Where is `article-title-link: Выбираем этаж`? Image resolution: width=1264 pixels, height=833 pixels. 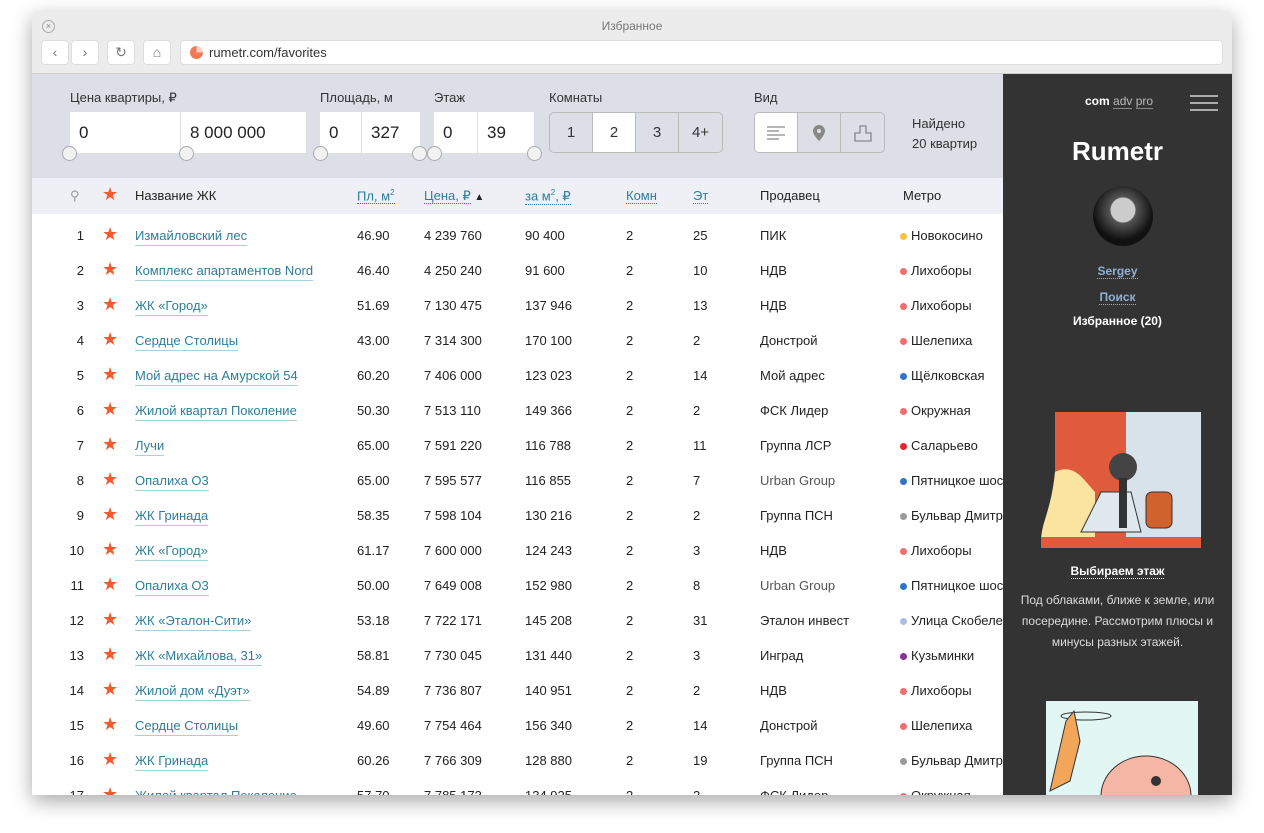
article-title-link: Выбираем этаж is located at coordinates (1117, 571).